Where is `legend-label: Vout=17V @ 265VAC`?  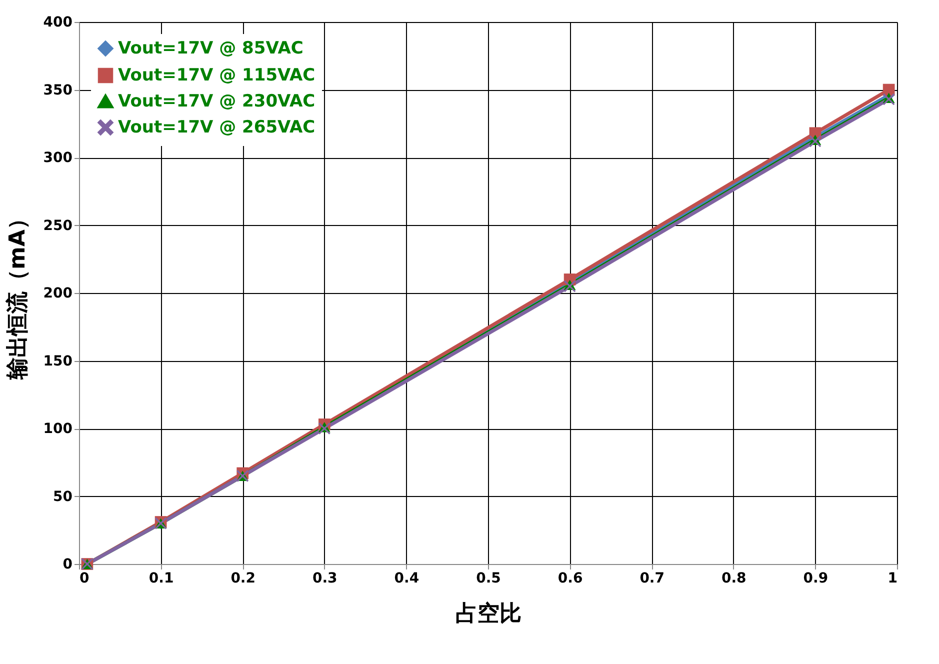
legend-label: Vout=17V @ 265VAC is located at coordinates (217, 128).